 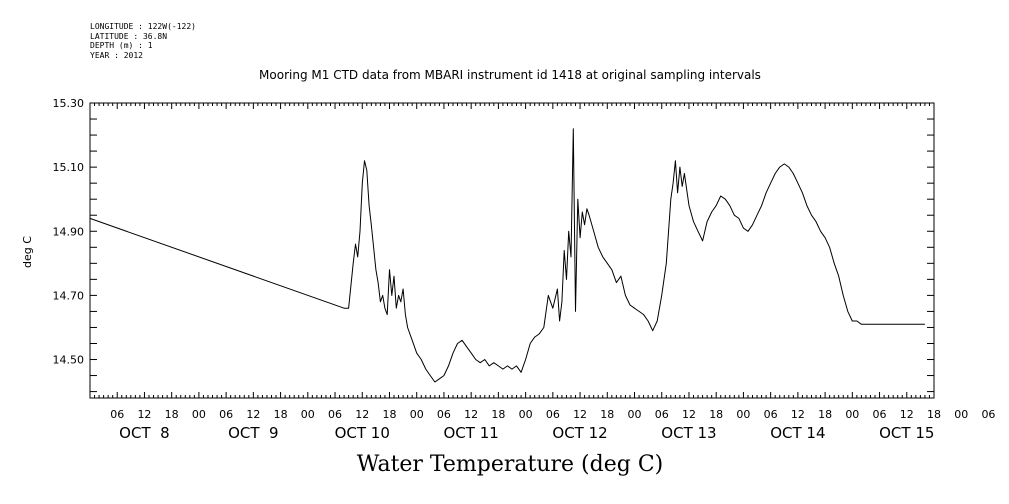 I want to click on y-tick-label: 14.90, so click(x=69, y=231).